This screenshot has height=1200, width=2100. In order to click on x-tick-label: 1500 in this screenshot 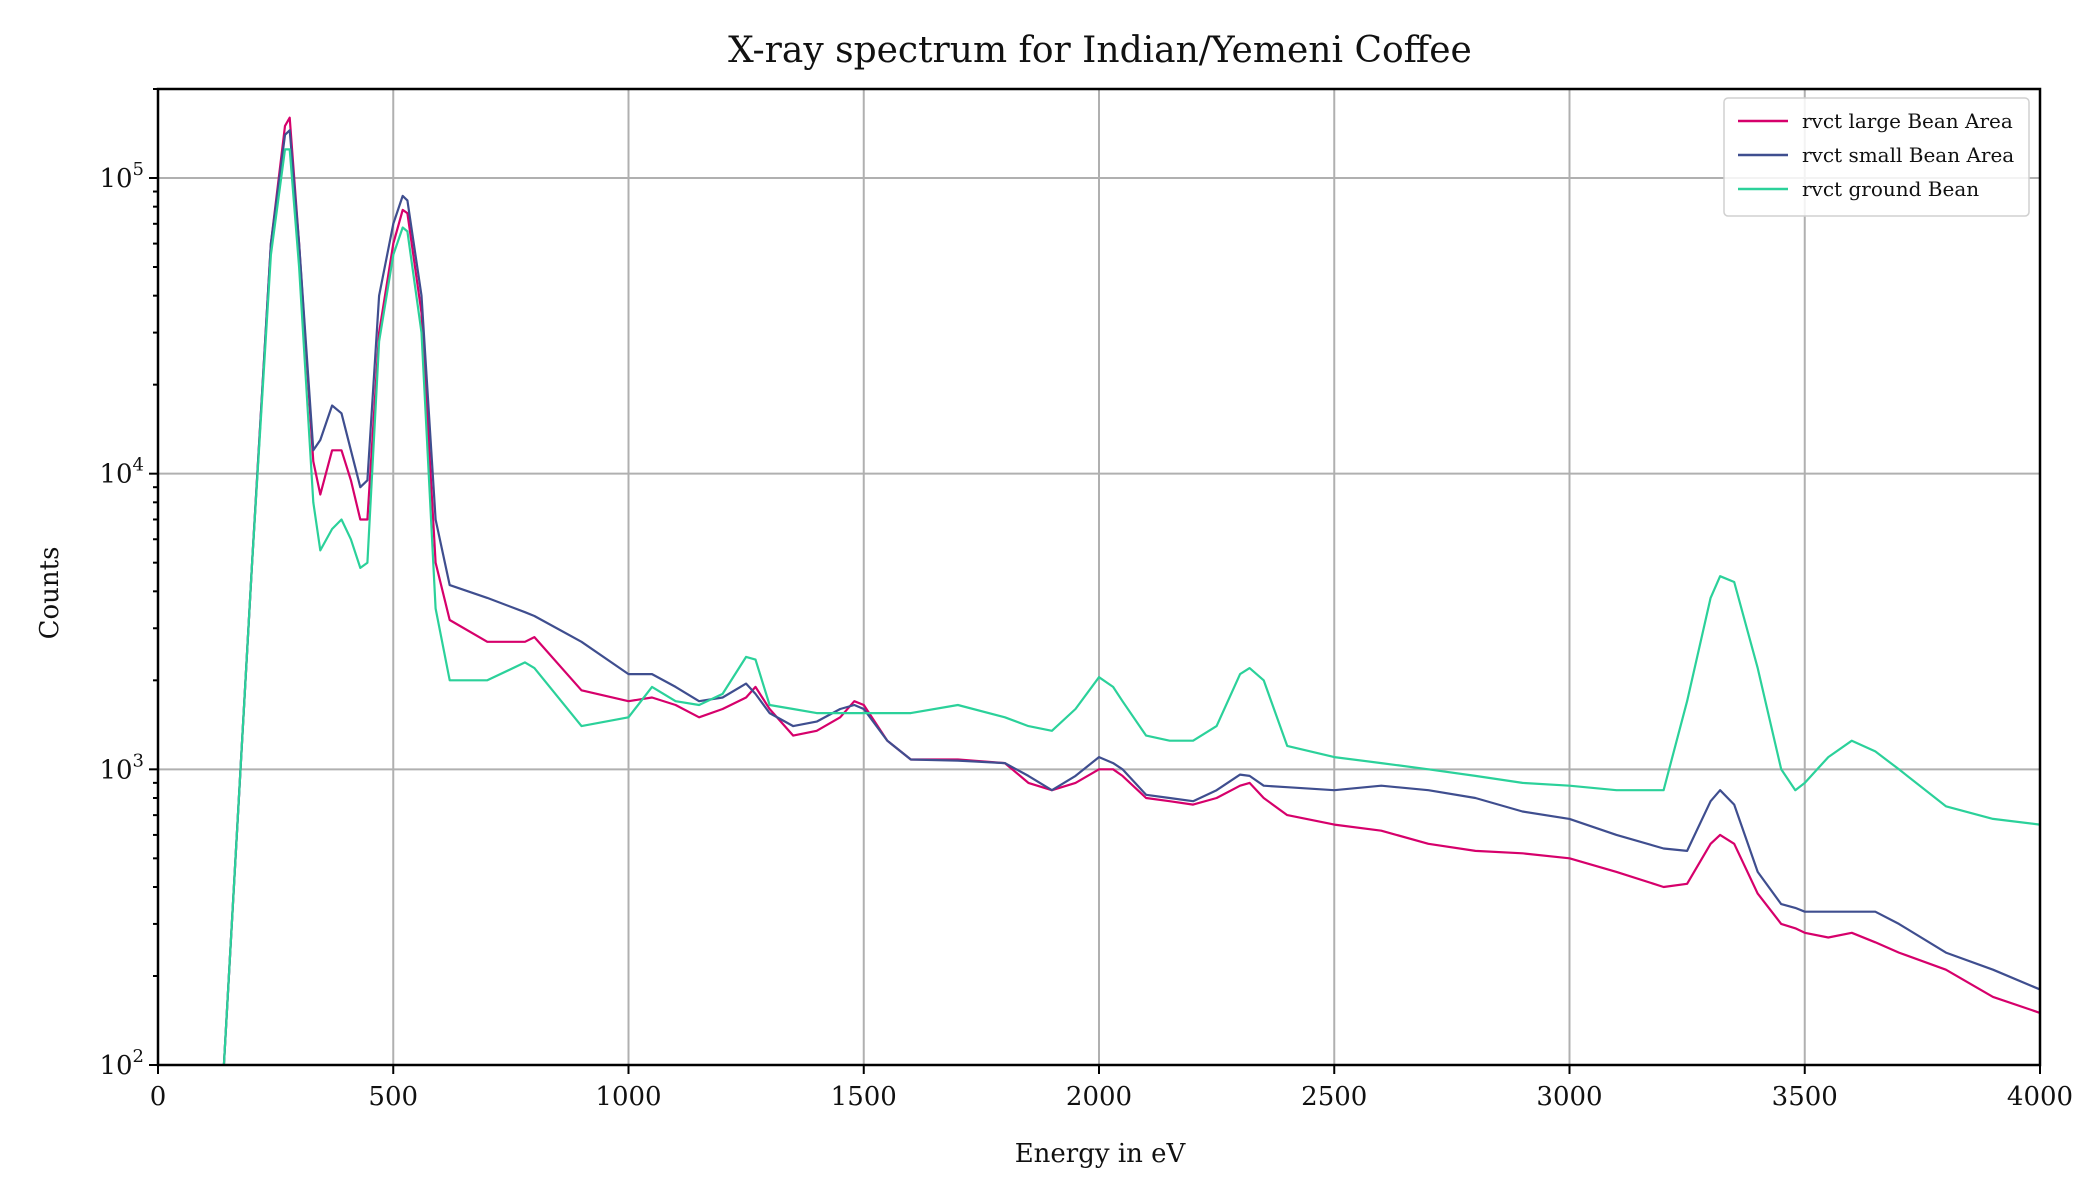, I will do `click(864, 1097)`.